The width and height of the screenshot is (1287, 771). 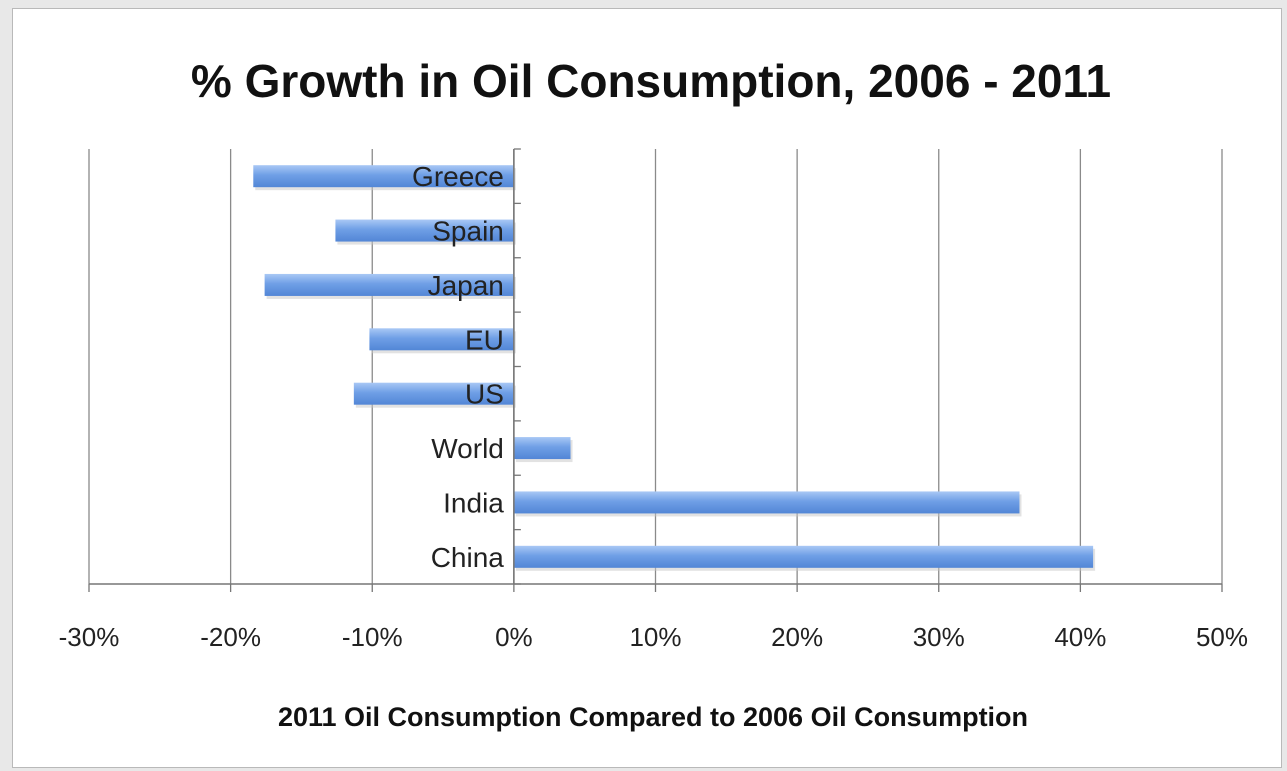 What do you see at coordinates (441, 339) in the screenshot?
I see `bar-eu` at bounding box center [441, 339].